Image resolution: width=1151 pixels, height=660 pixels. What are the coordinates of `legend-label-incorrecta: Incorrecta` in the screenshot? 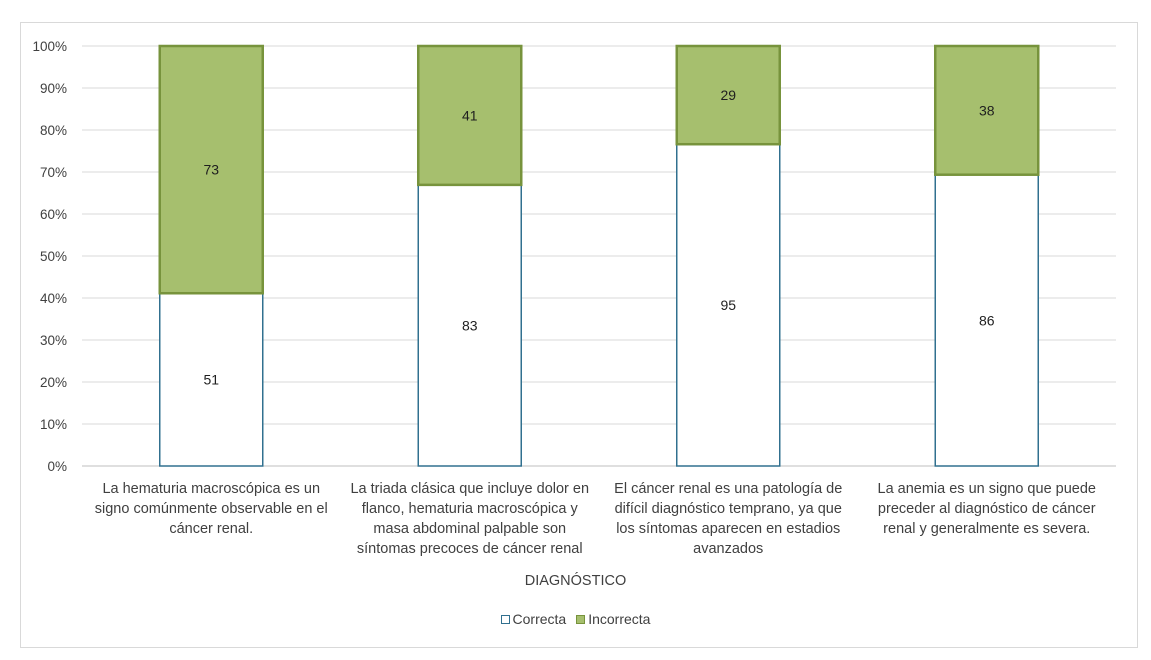 It's located at (619, 619).